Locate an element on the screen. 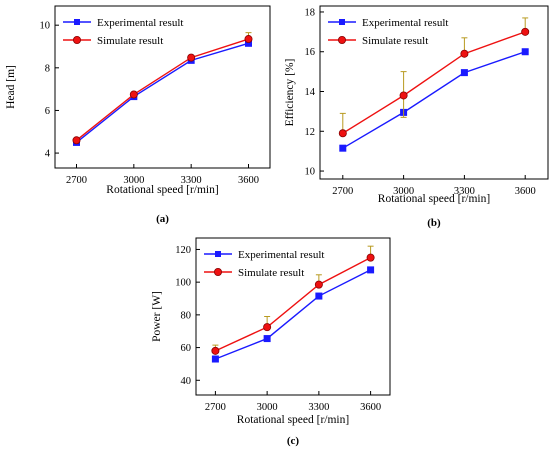  y-tick-label: 4 is located at coordinates (48, 154).